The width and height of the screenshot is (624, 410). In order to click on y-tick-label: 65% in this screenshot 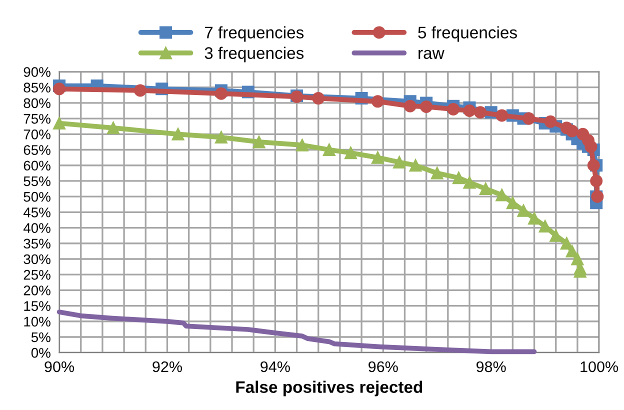, I will do `click(37, 150)`.